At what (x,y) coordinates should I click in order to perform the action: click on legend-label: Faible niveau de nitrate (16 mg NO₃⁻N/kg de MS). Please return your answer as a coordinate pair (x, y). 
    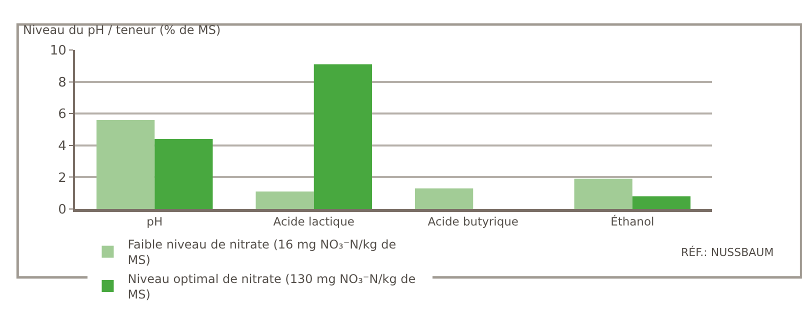
    Looking at the image, I should click on (262, 253).